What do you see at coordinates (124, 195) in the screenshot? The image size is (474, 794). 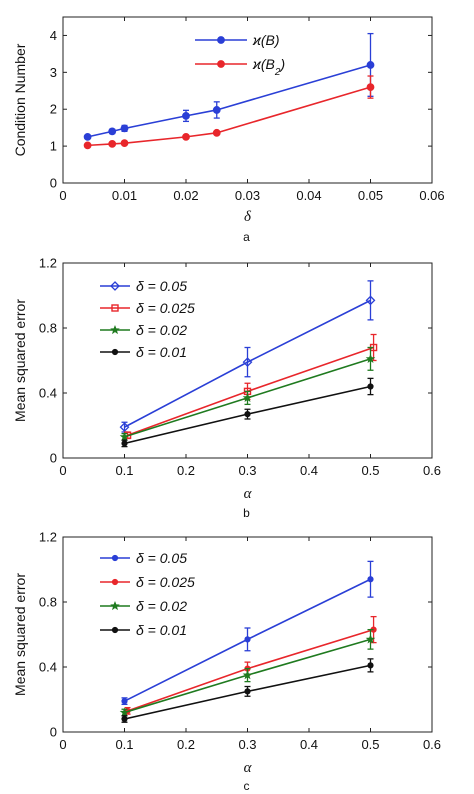 I see `x-tick-label: 0.01` at bounding box center [124, 195].